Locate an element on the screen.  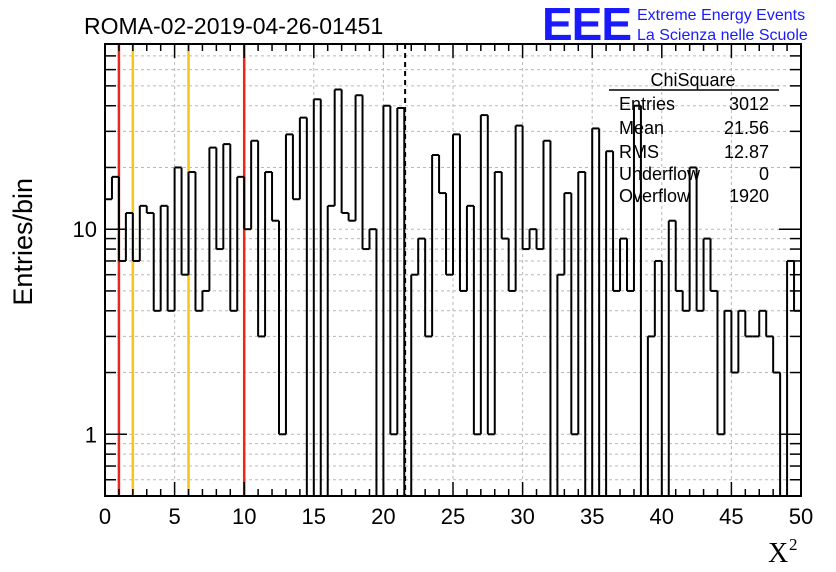
x-tick-label: 5 is located at coordinates (174, 516).